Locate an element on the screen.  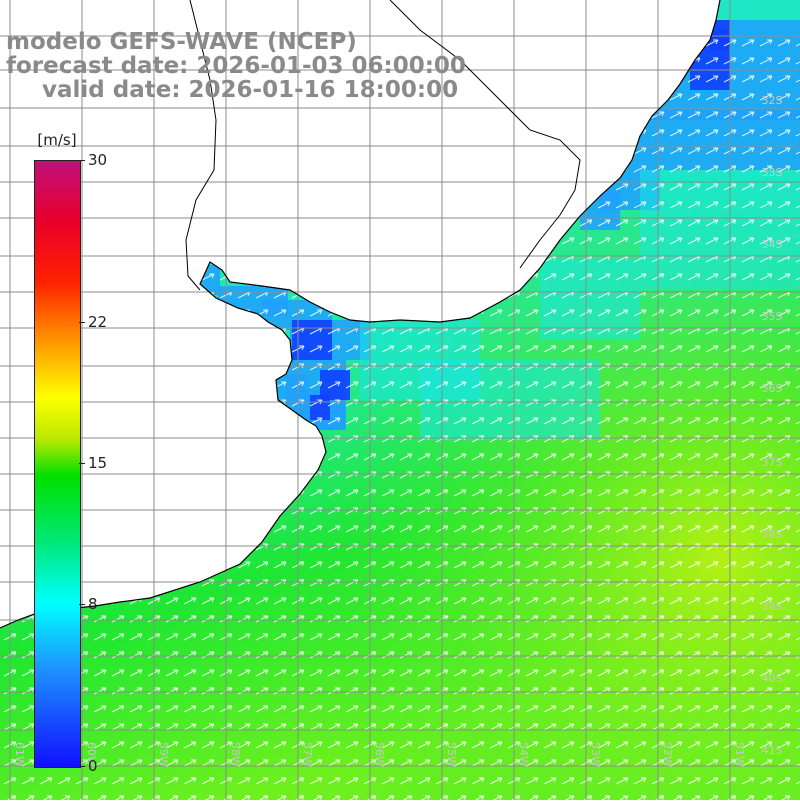
lat-label: 33S is located at coordinates (772, 172).